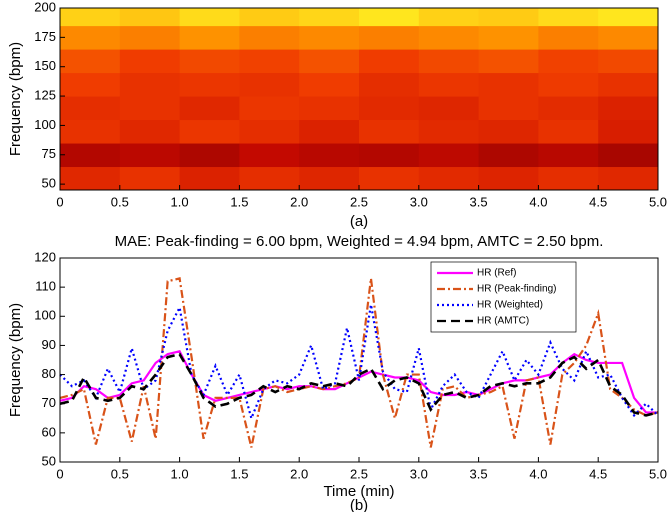 This screenshot has width=670, height=512. I want to click on y-tick-label: 200, so click(45, 7).